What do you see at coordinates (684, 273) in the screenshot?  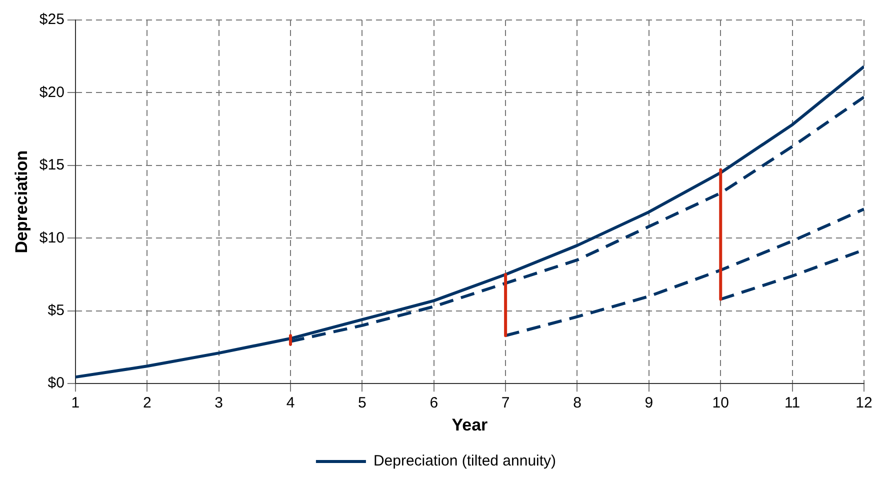 I see `line-series` at bounding box center [684, 273].